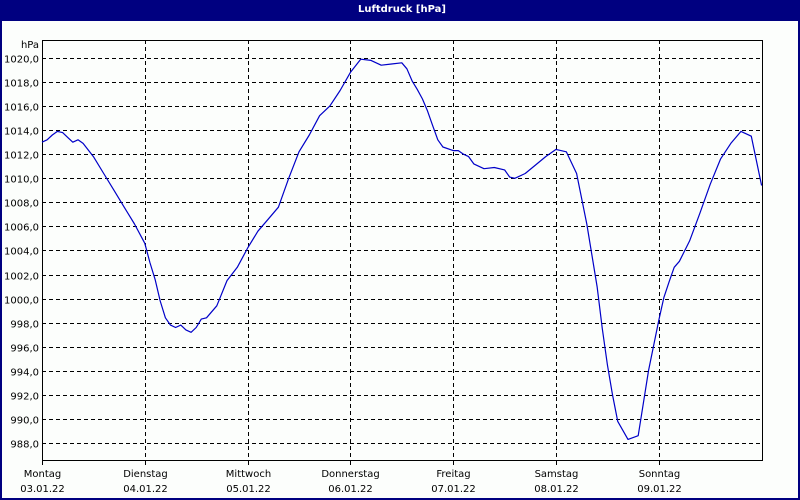 Image resolution: width=800 pixels, height=500 pixels. What do you see at coordinates (24, 373) in the screenshot?
I see `y-tick-label: 994,0` at bounding box center [24, 373].